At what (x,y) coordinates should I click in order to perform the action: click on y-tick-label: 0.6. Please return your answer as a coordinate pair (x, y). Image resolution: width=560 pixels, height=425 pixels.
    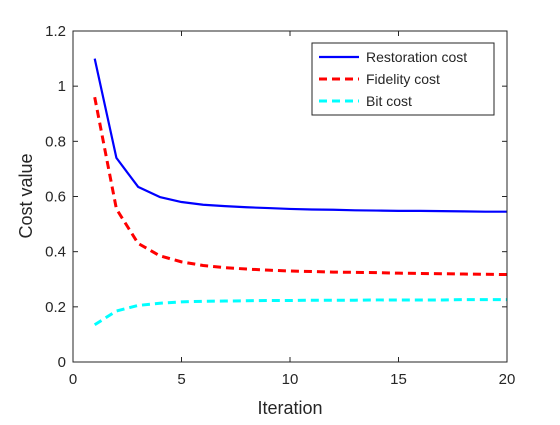
    Looking at the image, I should click on (55, 197).